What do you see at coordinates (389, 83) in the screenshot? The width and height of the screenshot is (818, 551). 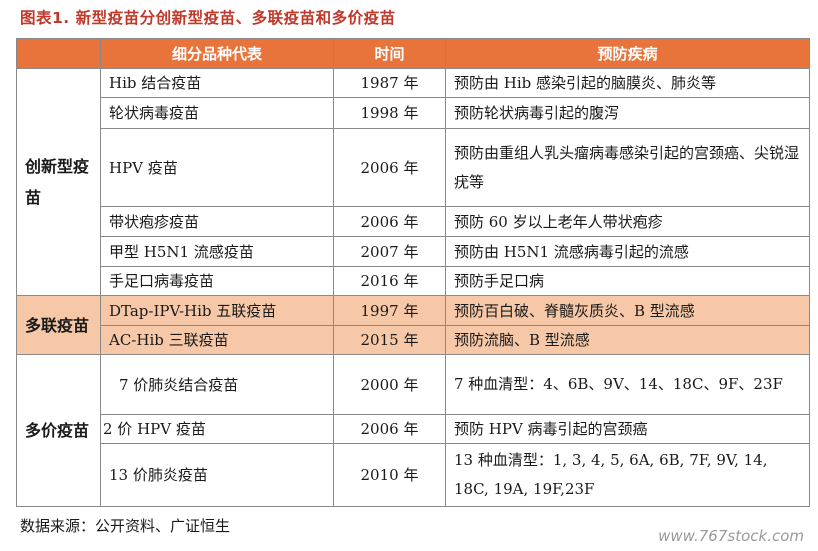 I see `cell-year: 1987 年` at bounding box center [389, 83].